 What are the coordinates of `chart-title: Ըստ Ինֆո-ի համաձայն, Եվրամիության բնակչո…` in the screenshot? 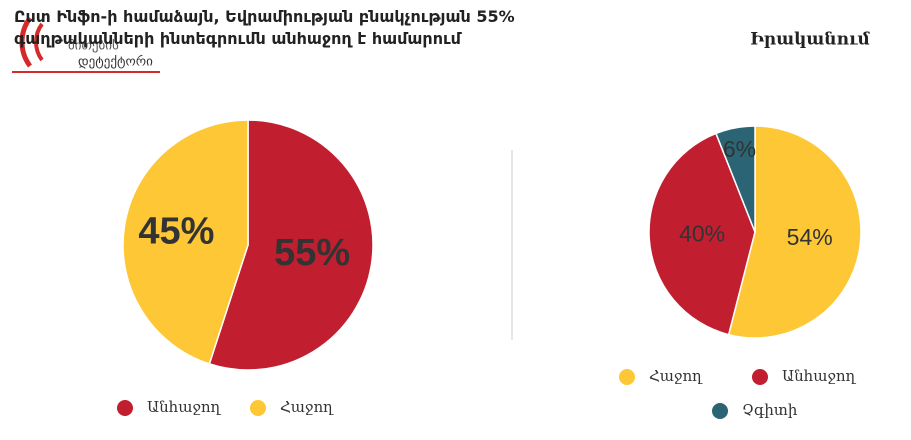 It's located at (264, 27).